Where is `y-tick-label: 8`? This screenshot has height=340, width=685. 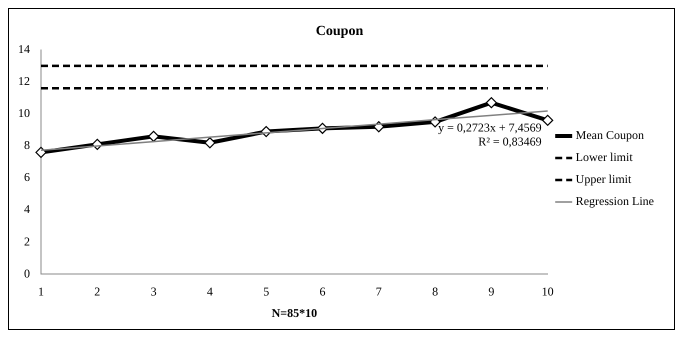
y-tick-label: 8 is located at coordinates (27, 145).